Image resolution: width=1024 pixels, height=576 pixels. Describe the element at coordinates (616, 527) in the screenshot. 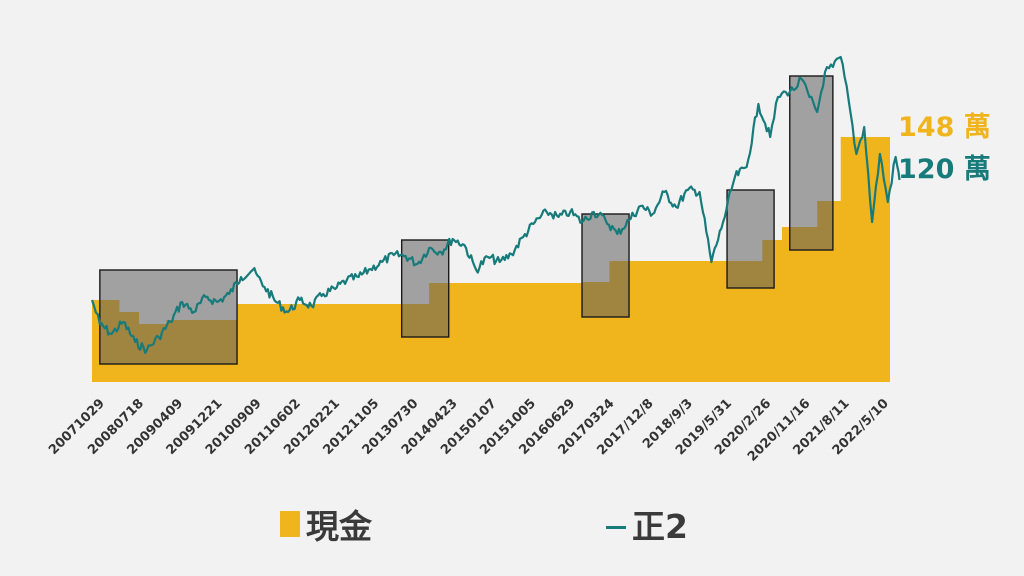

I see `price-swatch` at that location.